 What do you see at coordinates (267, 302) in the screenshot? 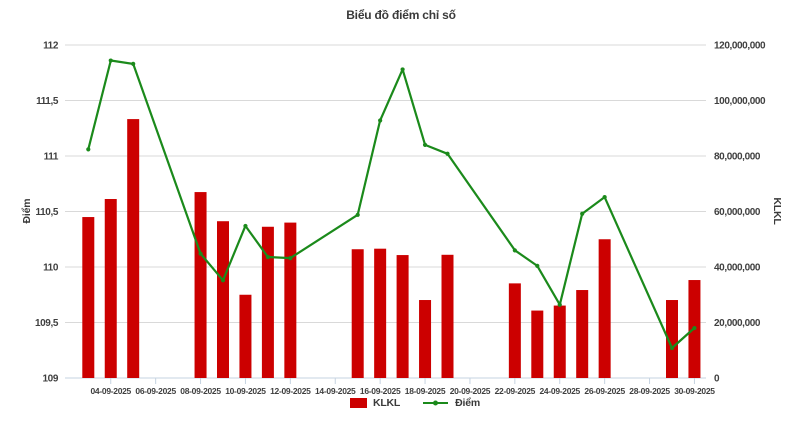
I see `bar-11-09-2025` at bounding box center [267, 302].